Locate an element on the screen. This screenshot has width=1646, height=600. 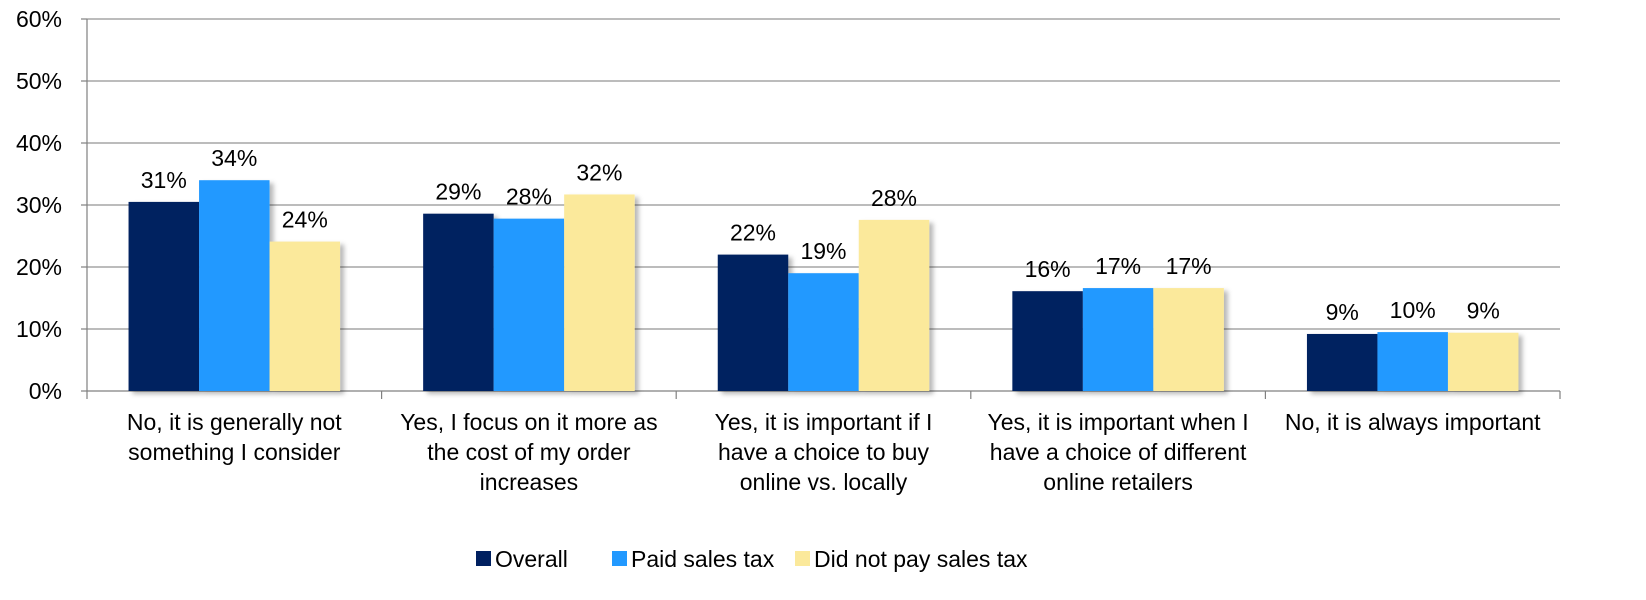
data-label: 22% is located at coordinates (753, 233).